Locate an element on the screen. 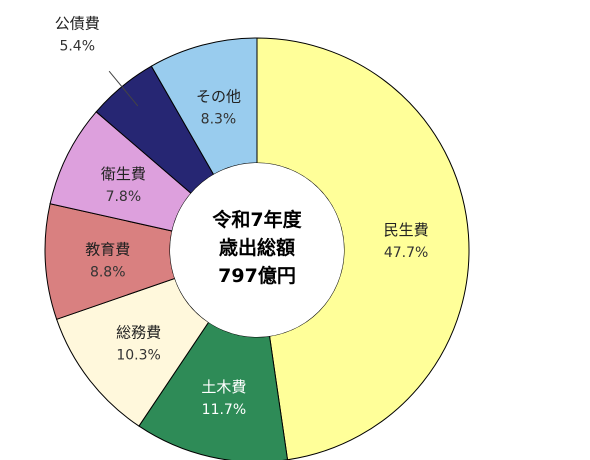  center-line-2: 歳出総額 is located at coordinates (257, 247).